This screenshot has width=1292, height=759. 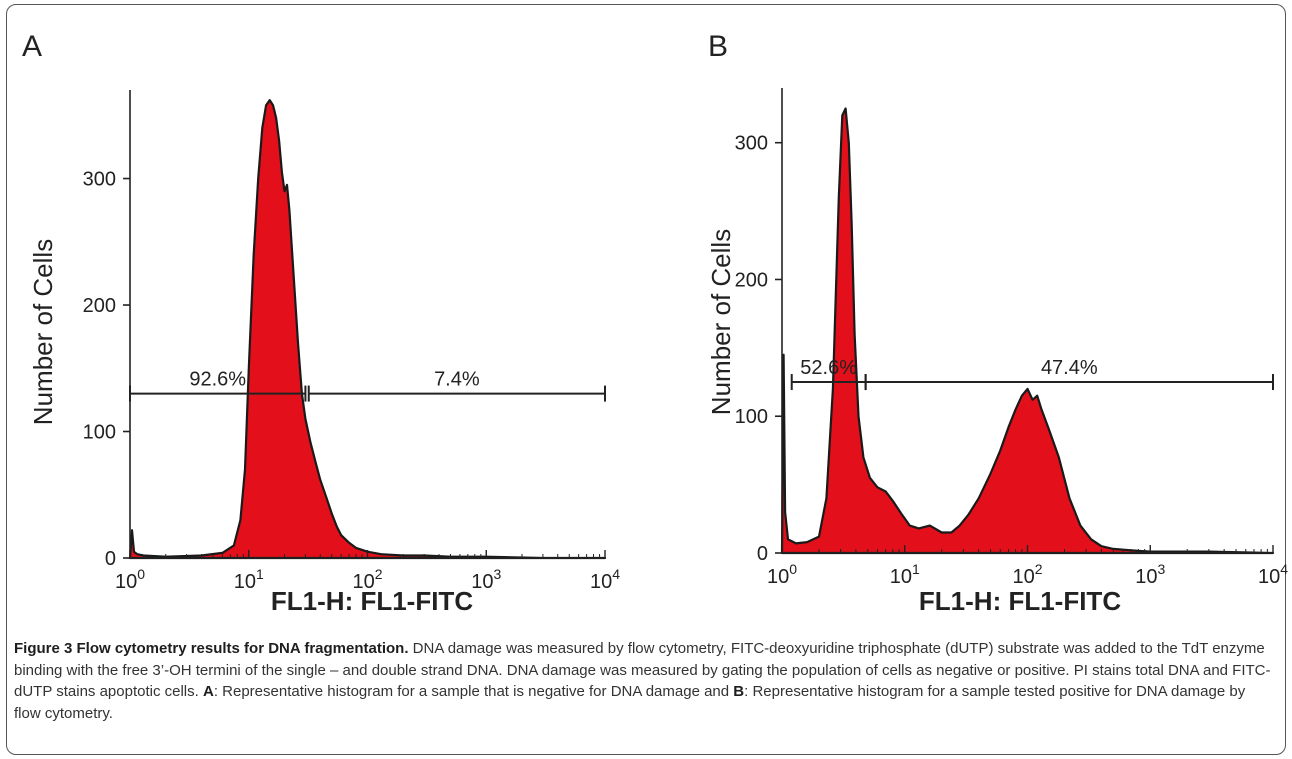 I want to click on gate-label: 47.4%, so click(x=1069, y=368).